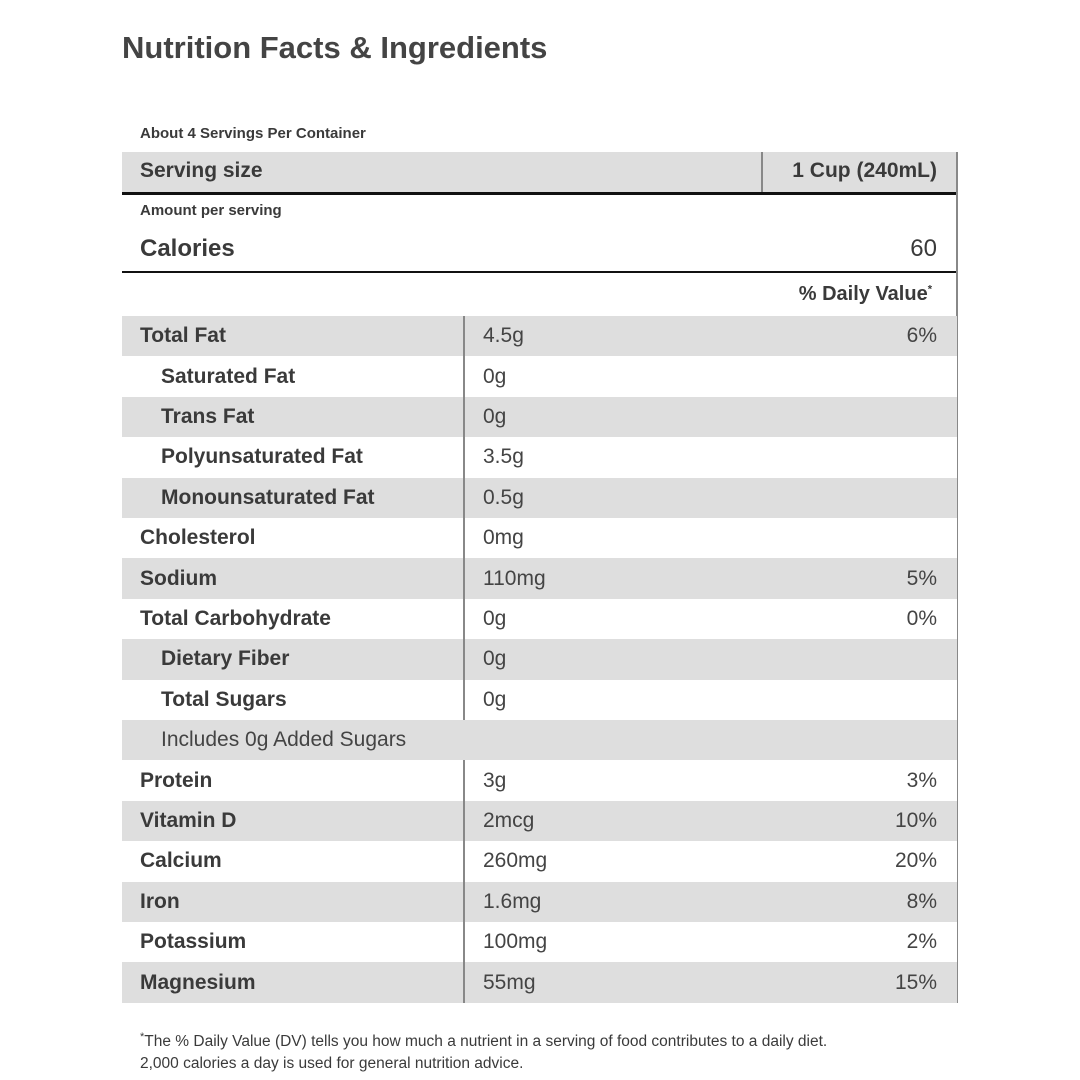 Image resolution: width=1080 pixels, height=1080 pixels. What do you see at coordinates (181, 861) in the screenshot?
I see `nutrient-name: Calcium` at bounding box center [181, 861].